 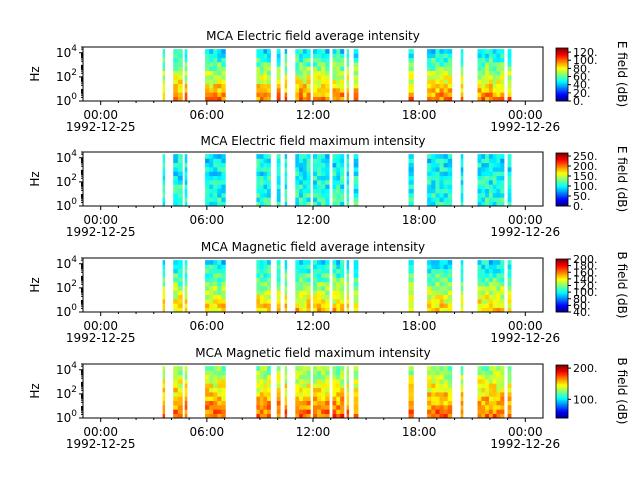 I want to click on y-tick-label: 10⁴, so click(x=66, y=157).